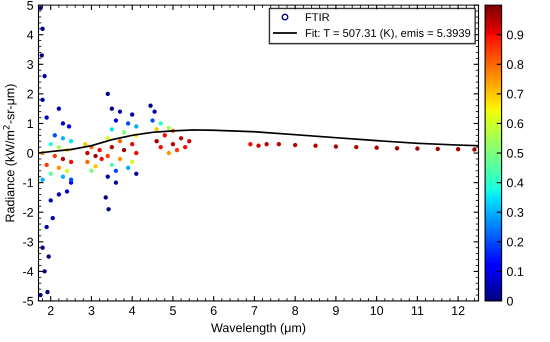  What do you see at coordinates (515, 64) in the screenshot?
I see `color-bar-label: 0.8` at bounding box center [515, 64].